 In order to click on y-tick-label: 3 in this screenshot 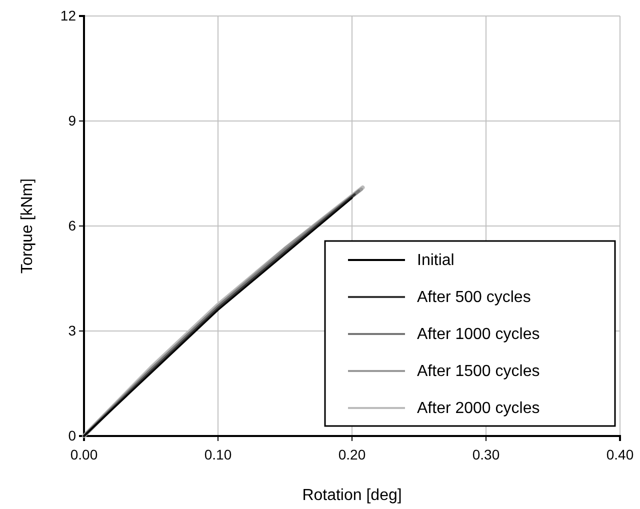, I will do `click(72, 330)`.